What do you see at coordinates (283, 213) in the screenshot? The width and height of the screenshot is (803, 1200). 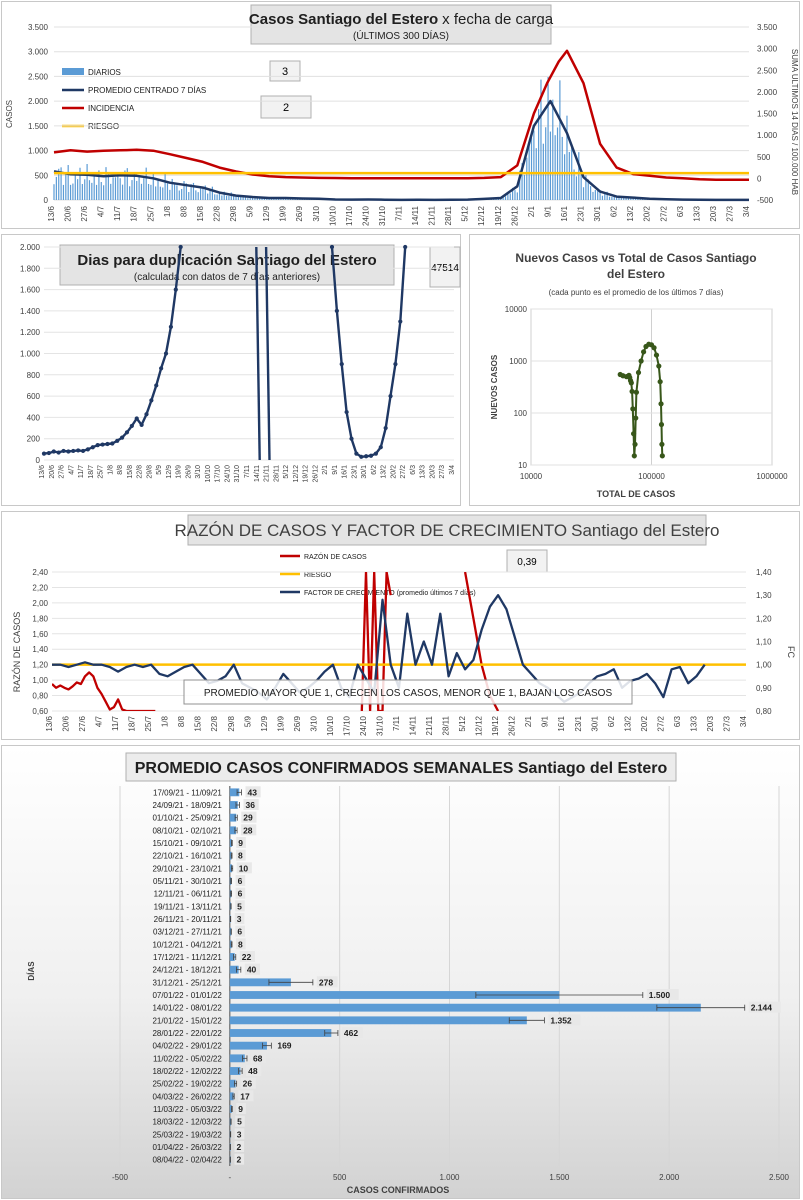 I see `x-tick-label: 19/9` at bounding box center [283, 213].